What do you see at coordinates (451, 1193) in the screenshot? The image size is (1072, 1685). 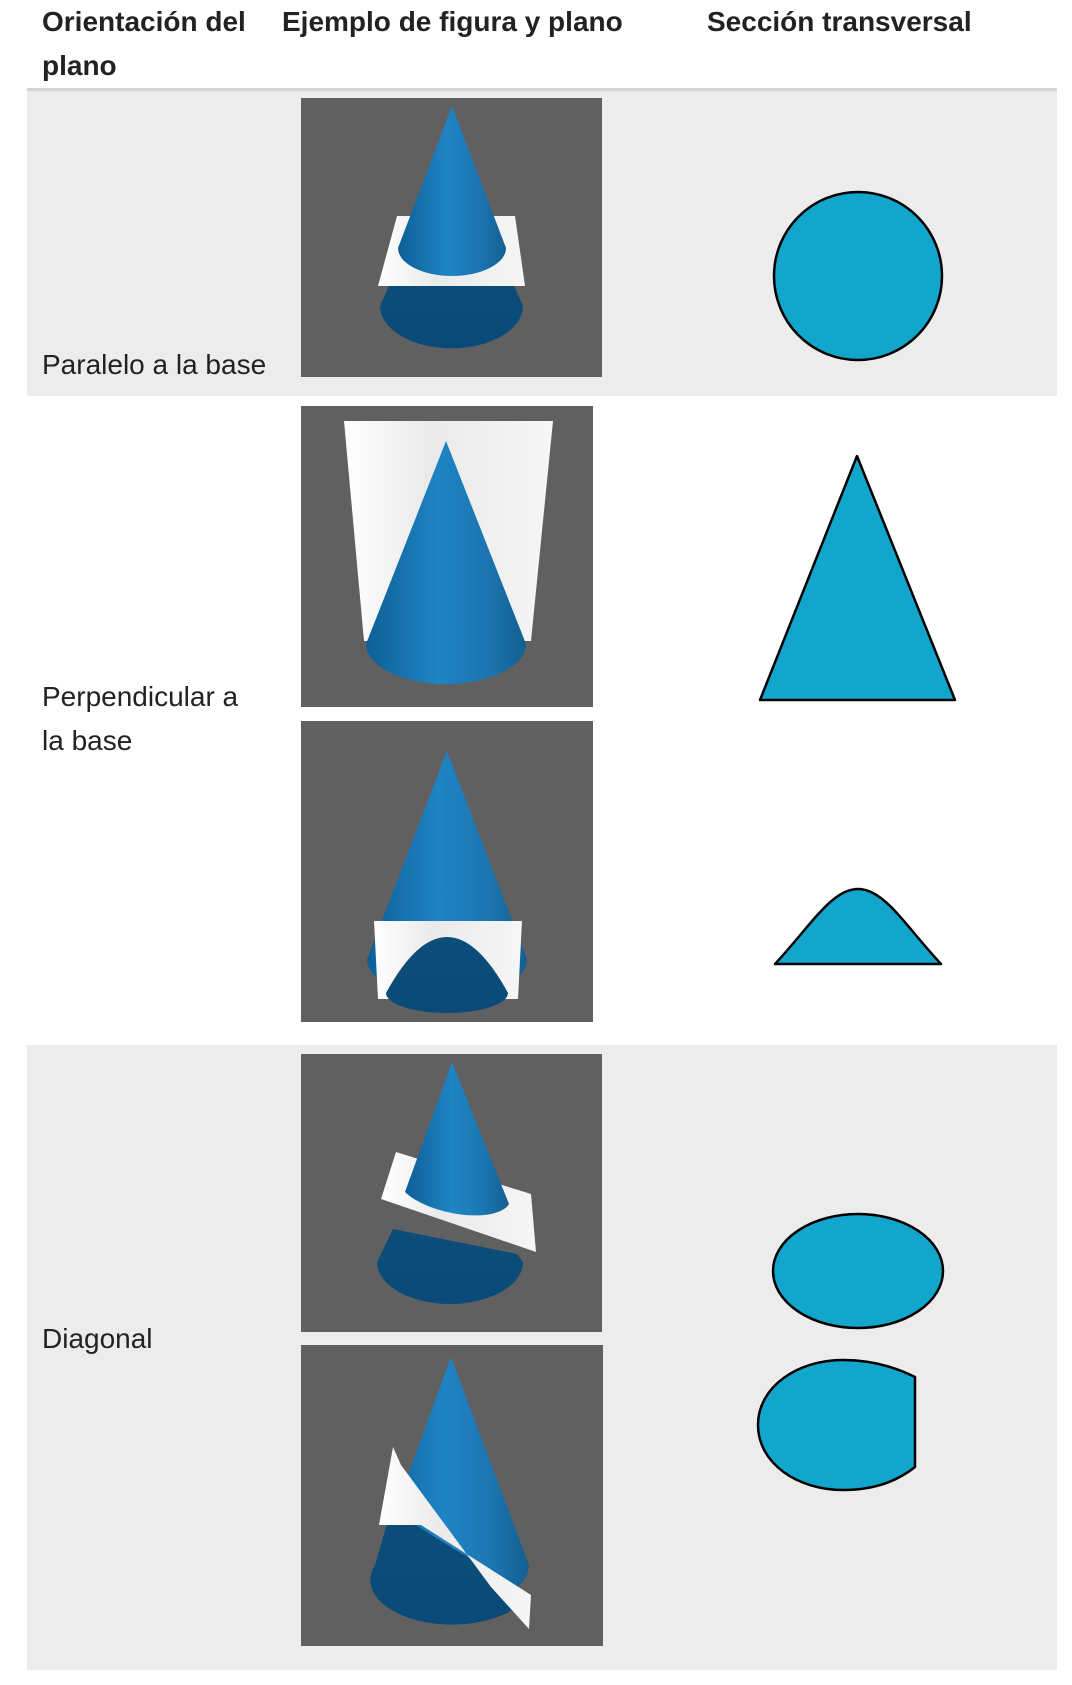 I see `cone-tilted-plane-icon` at bounding box center [451, 1193].